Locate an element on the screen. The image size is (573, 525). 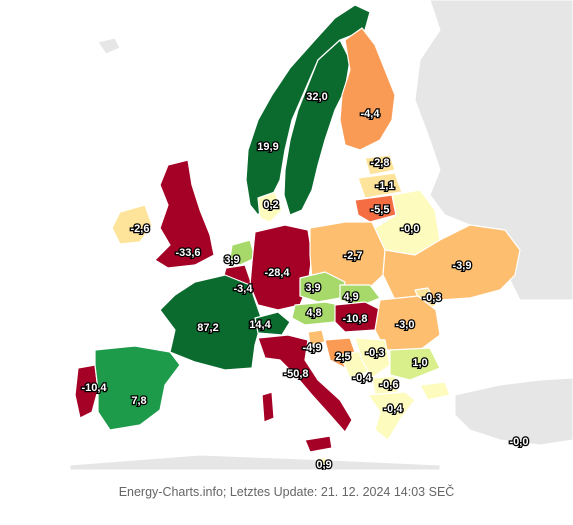
label-lithuania: -5,5 is located at coordinates (380, 210).